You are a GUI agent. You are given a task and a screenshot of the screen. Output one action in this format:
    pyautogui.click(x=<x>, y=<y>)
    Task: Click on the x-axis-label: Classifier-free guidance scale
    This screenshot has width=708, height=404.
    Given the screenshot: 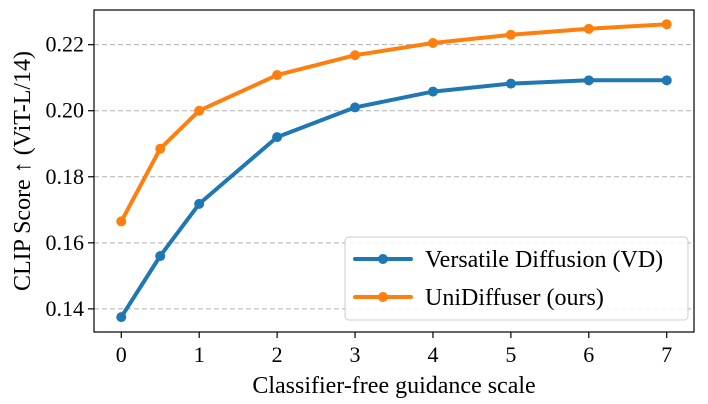 What is the action you would take?
    pyautogui.click(x=393, y=386)
    